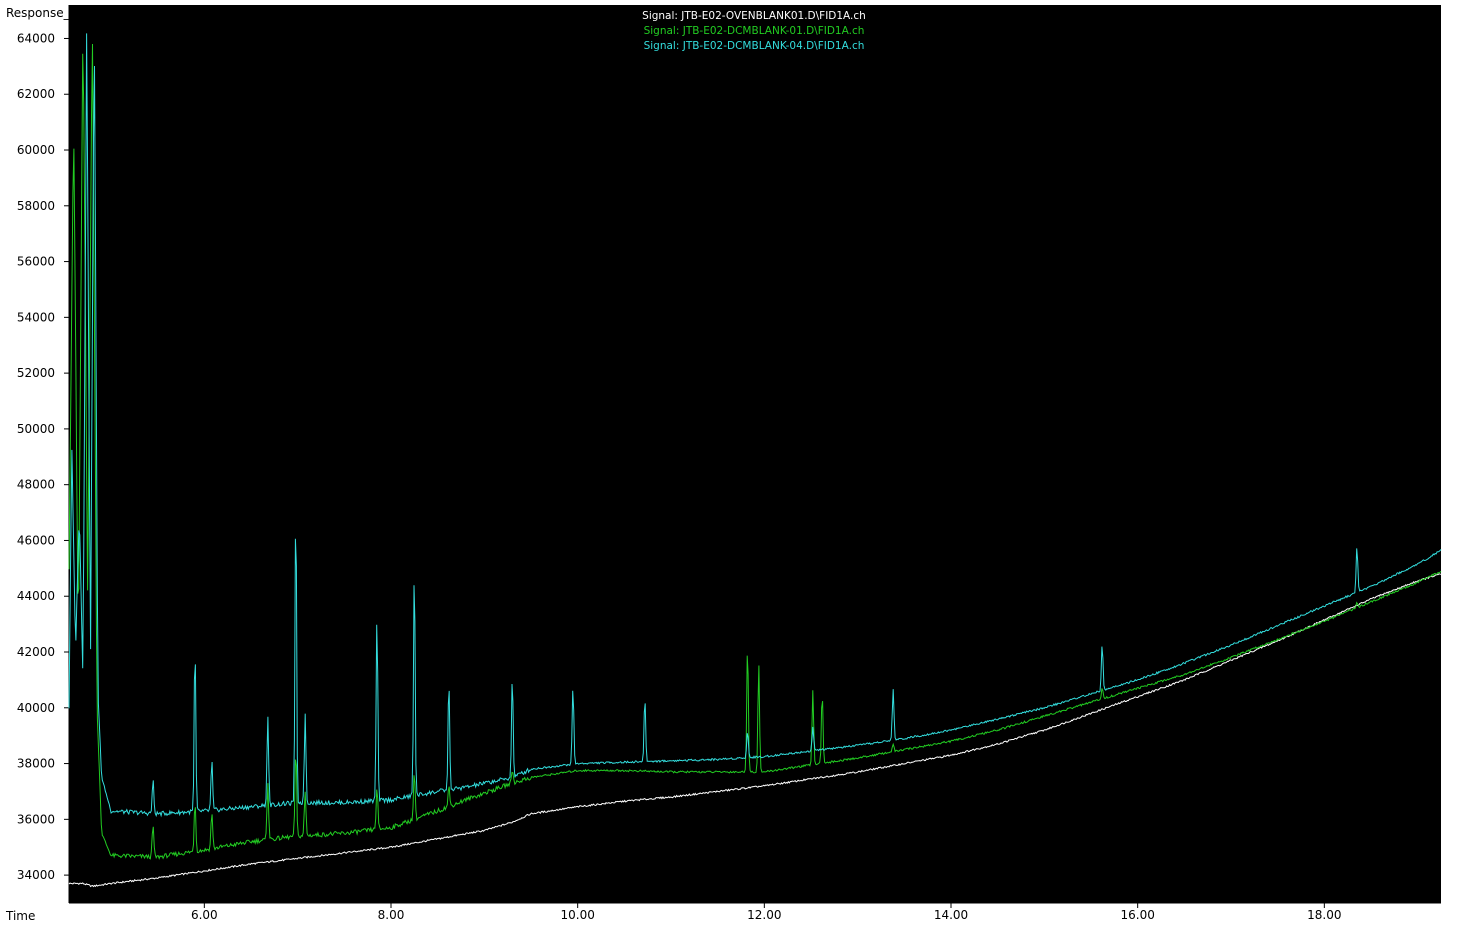 Image resolution: width=1475 pixels, height=925 pixels. I want to click on y-tick-label: 62000, so click(36, 94).